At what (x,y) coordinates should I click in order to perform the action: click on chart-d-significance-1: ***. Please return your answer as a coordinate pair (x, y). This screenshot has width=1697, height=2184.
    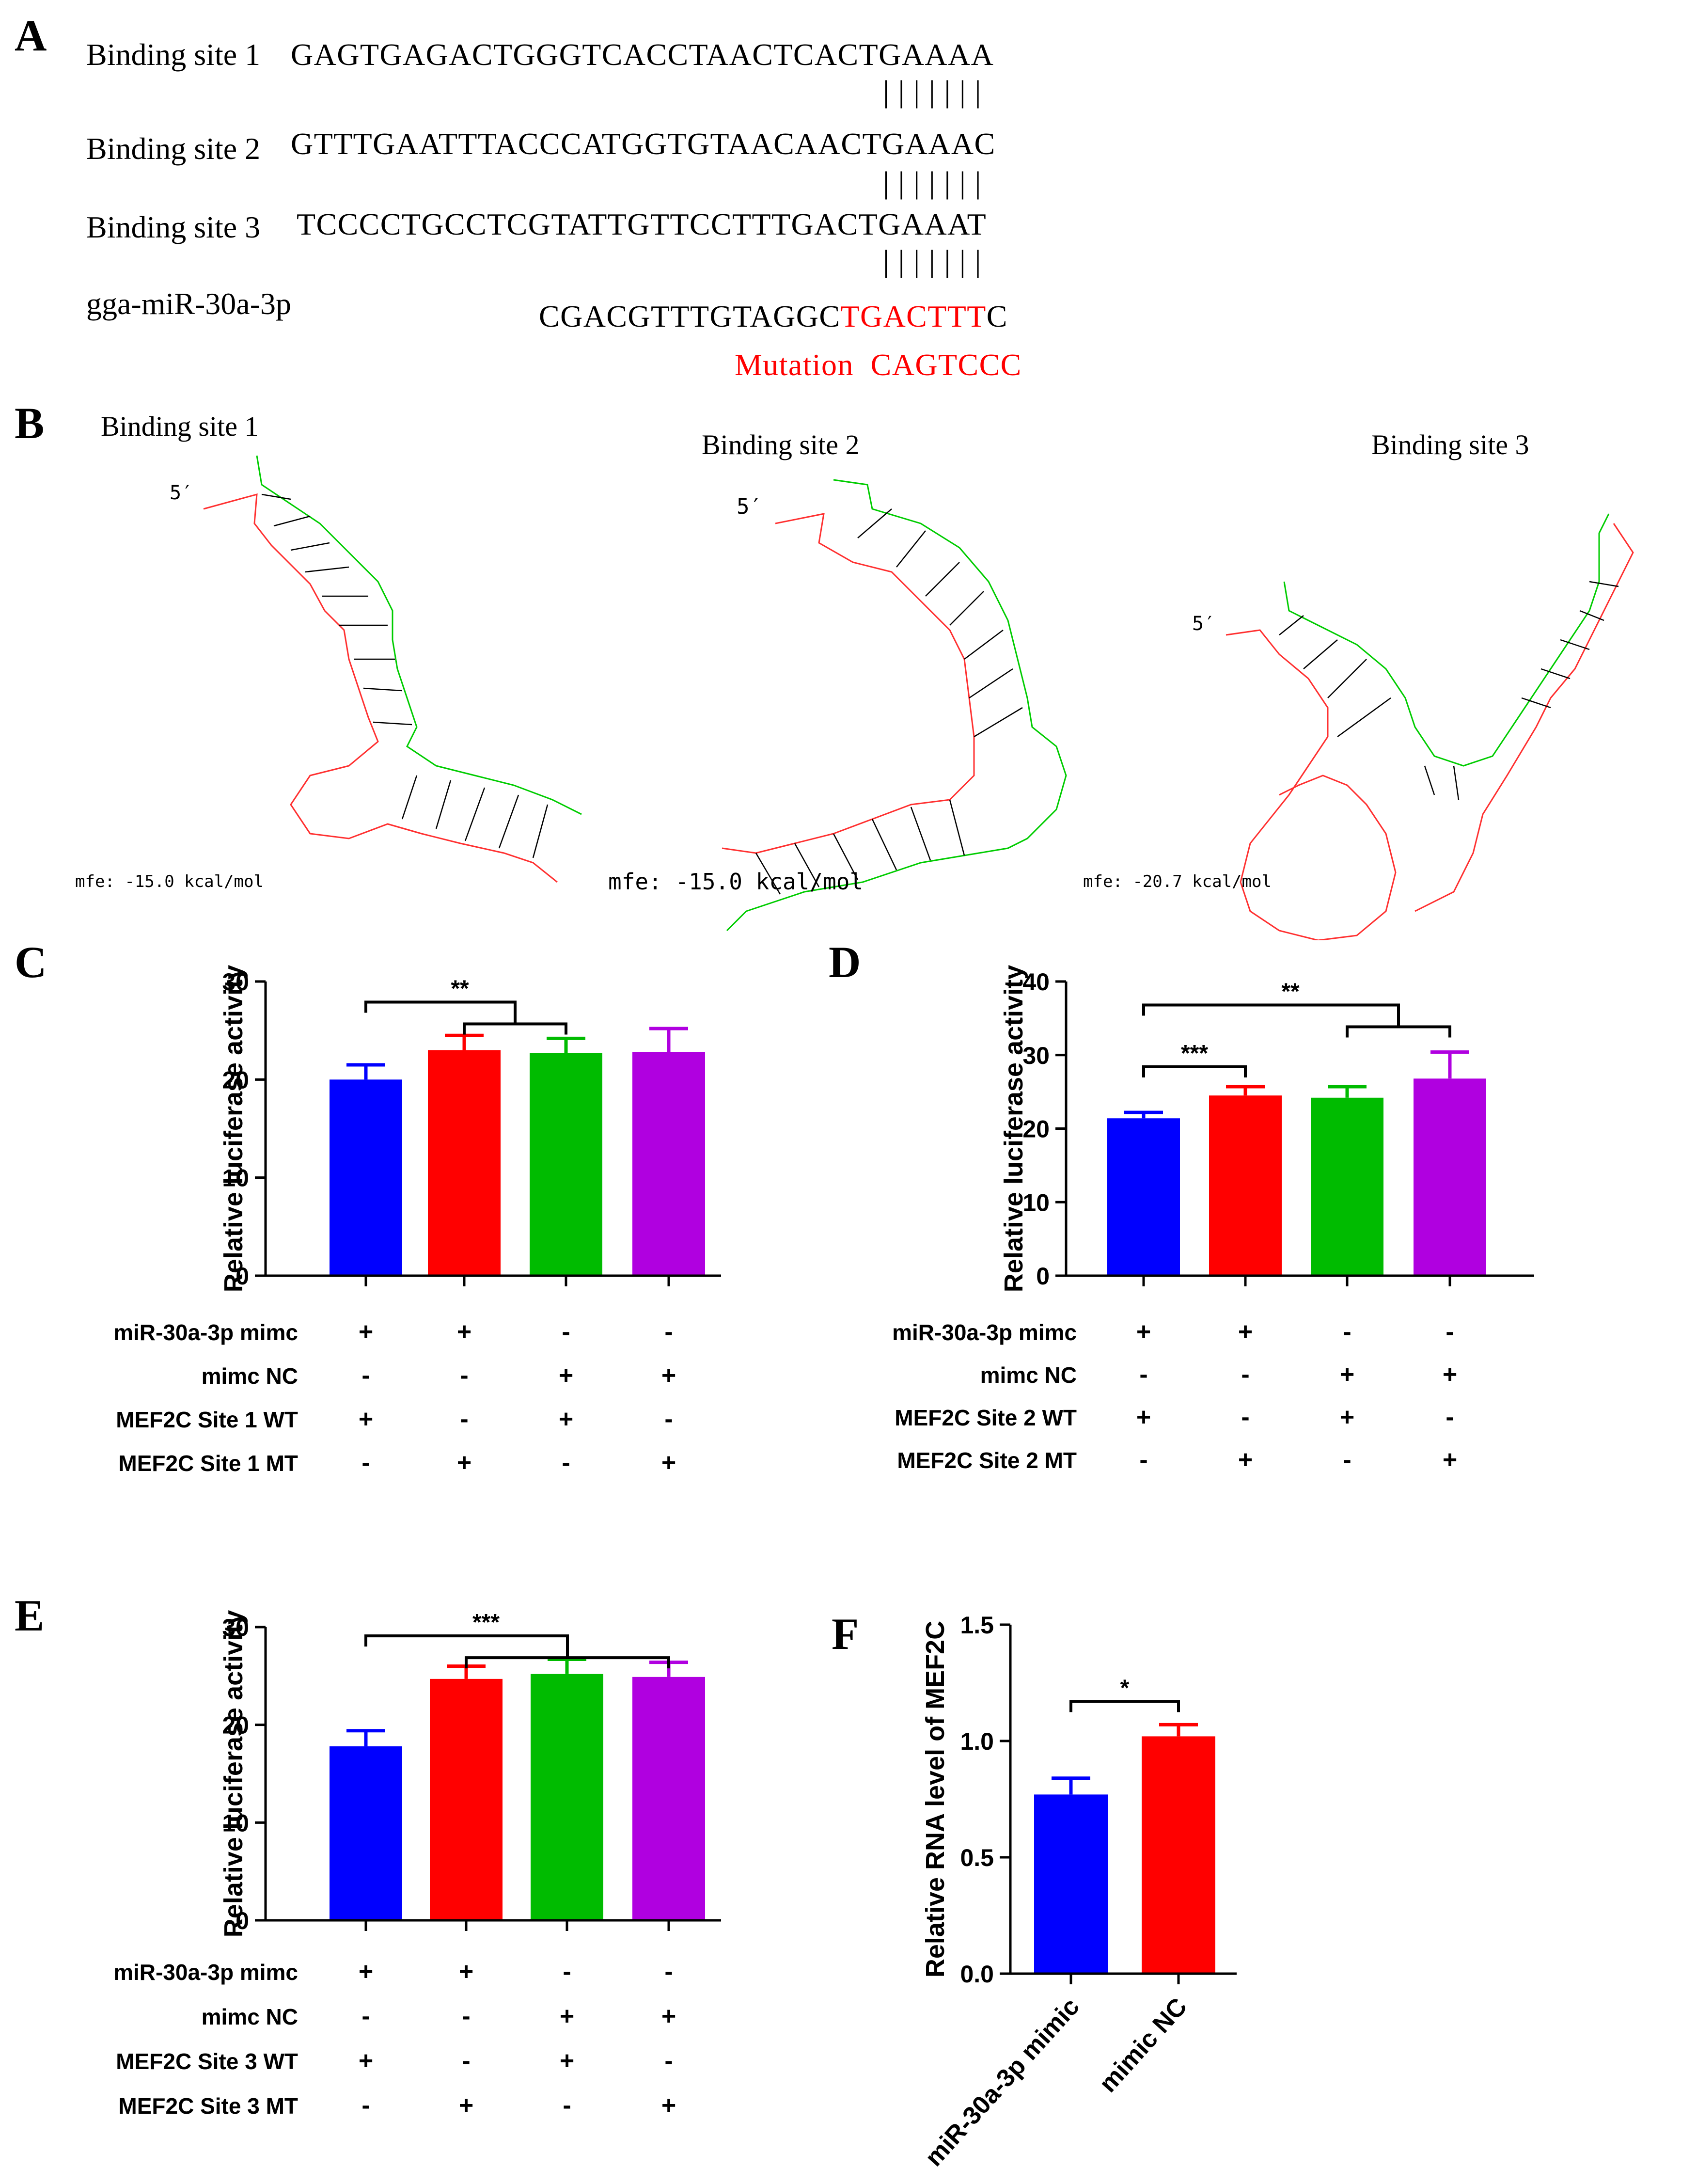
    Looking at the image, I should click on (1194, 1060).